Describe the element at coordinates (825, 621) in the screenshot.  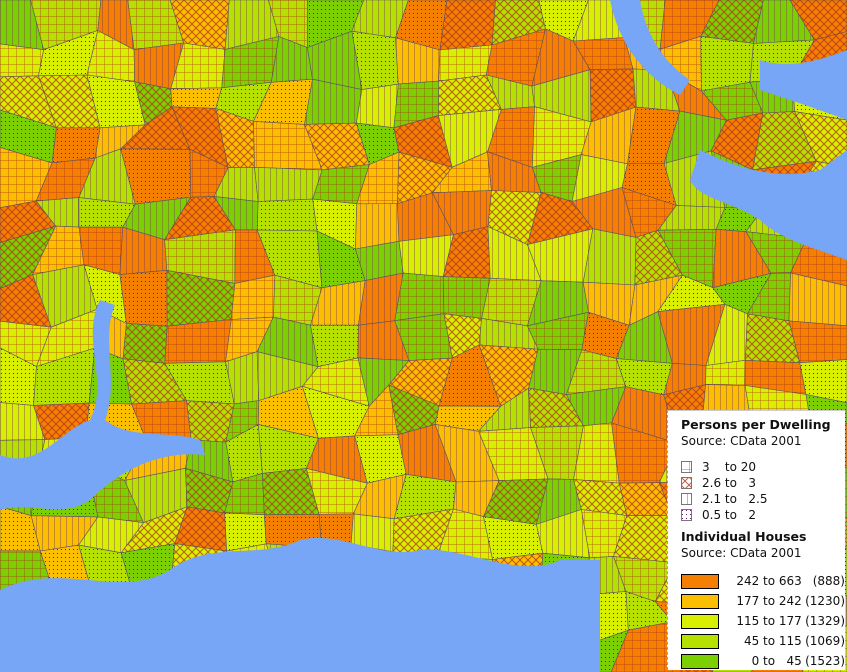
I see `legend-houses-count: (1329)` at that location.